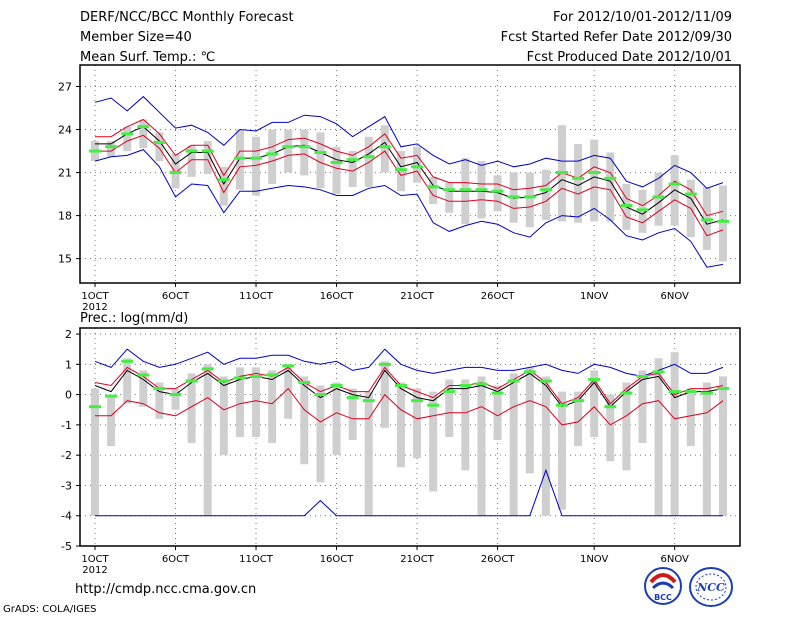 This screenshot has width=800, height=618. I want to click on x-tick-label: 11OCT, so click(256, 559).